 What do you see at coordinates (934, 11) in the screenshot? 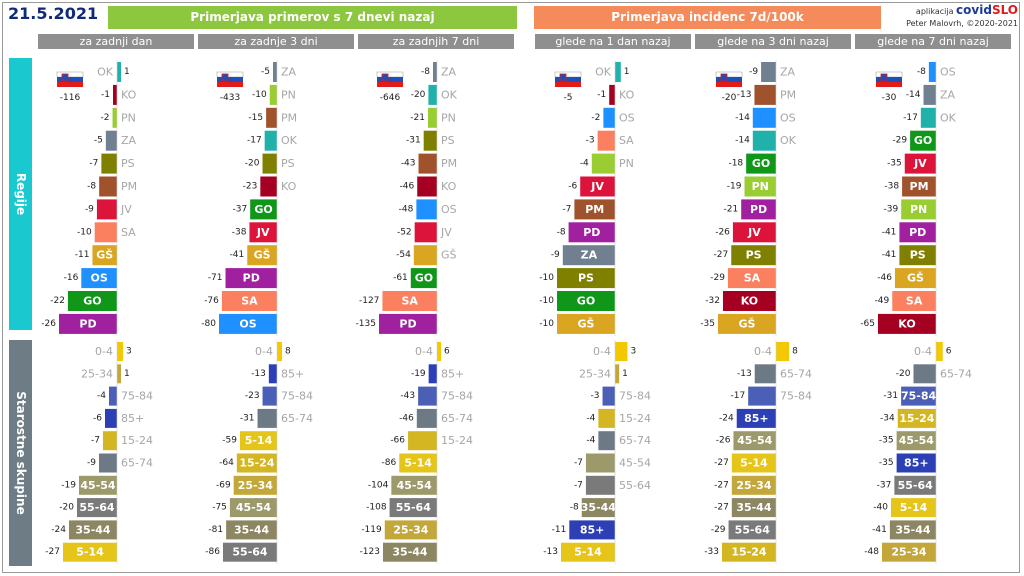
I see `app-prefix: aplikacija` at bounding box center [934, 11].